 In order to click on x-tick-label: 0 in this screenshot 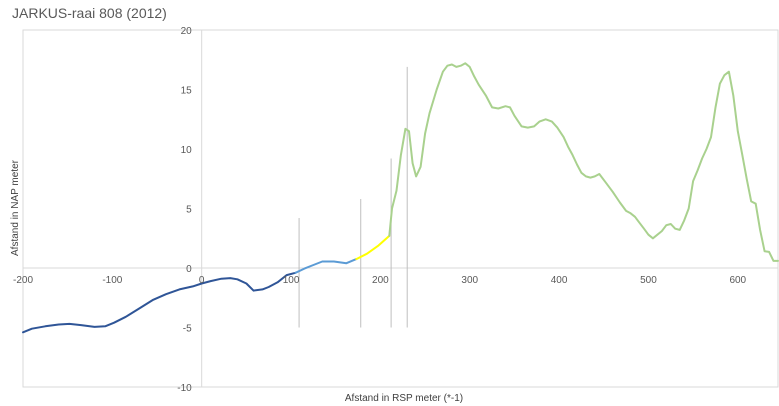, I will do `click(202, 280)`.